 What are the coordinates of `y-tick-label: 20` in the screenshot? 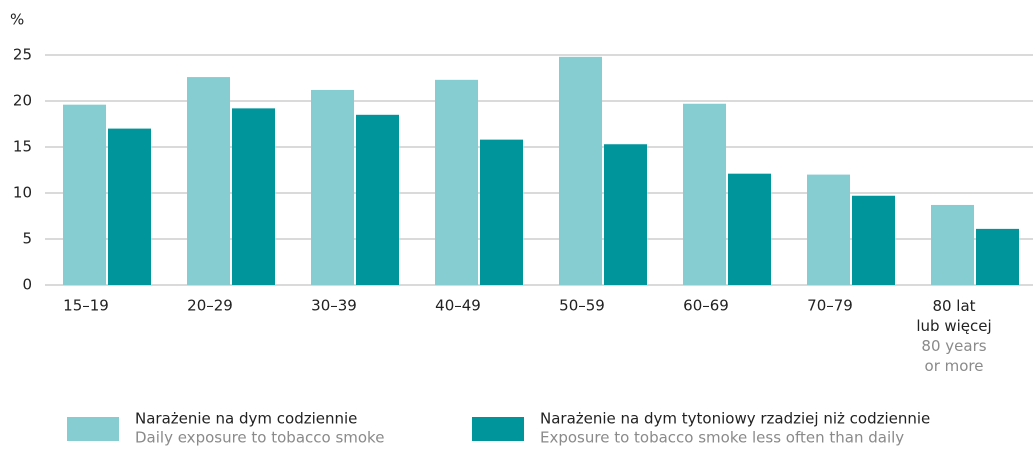 It's located at (22, 101).